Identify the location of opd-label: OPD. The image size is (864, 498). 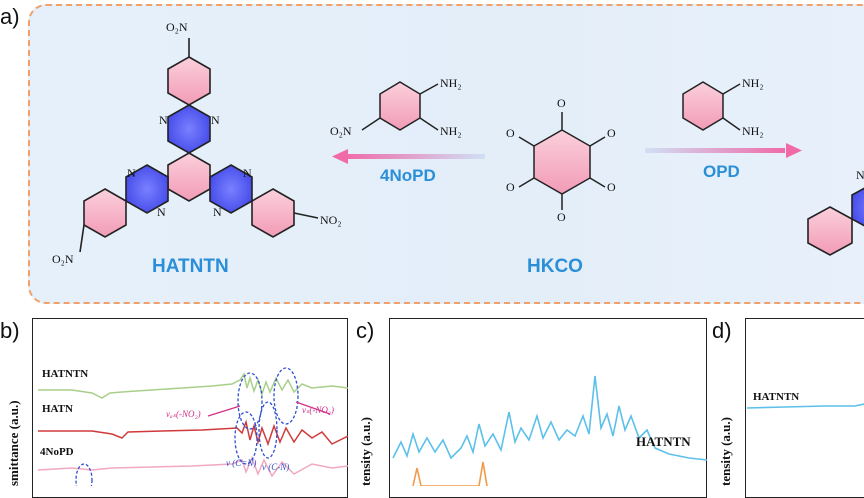
(721, 171).